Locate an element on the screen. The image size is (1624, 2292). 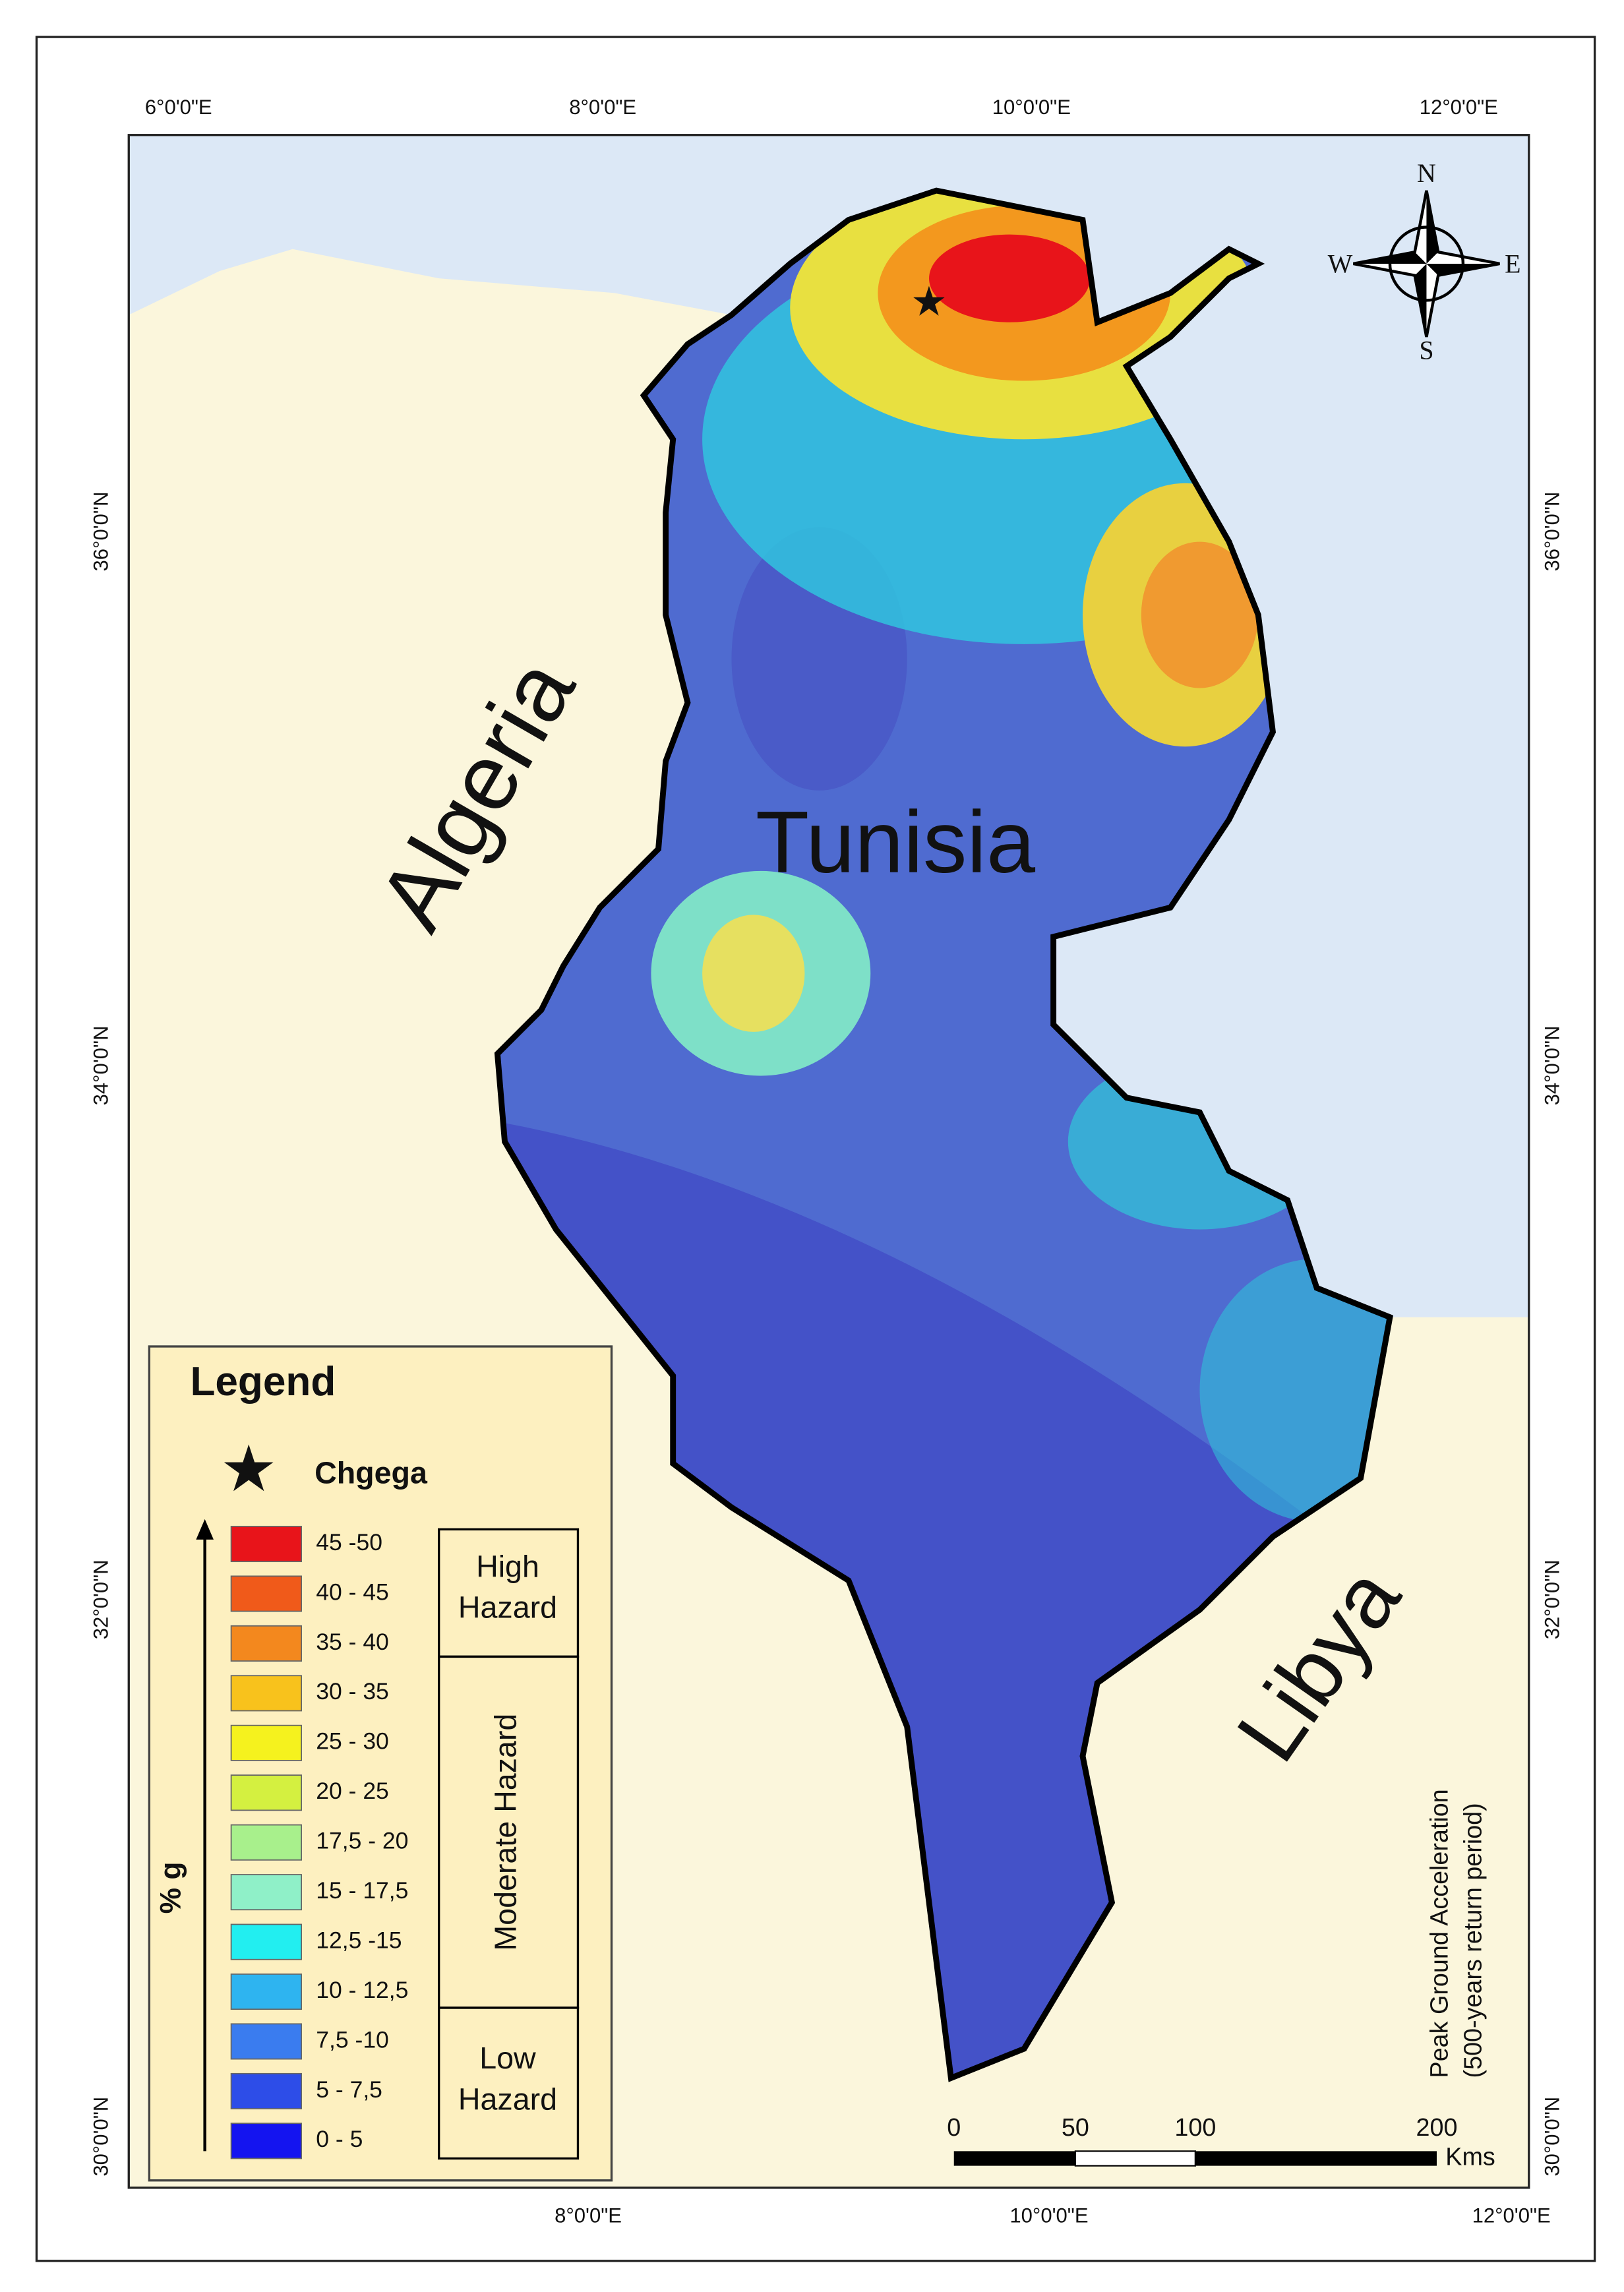
chgega-star: ★ is located at coordinates (929, 302).